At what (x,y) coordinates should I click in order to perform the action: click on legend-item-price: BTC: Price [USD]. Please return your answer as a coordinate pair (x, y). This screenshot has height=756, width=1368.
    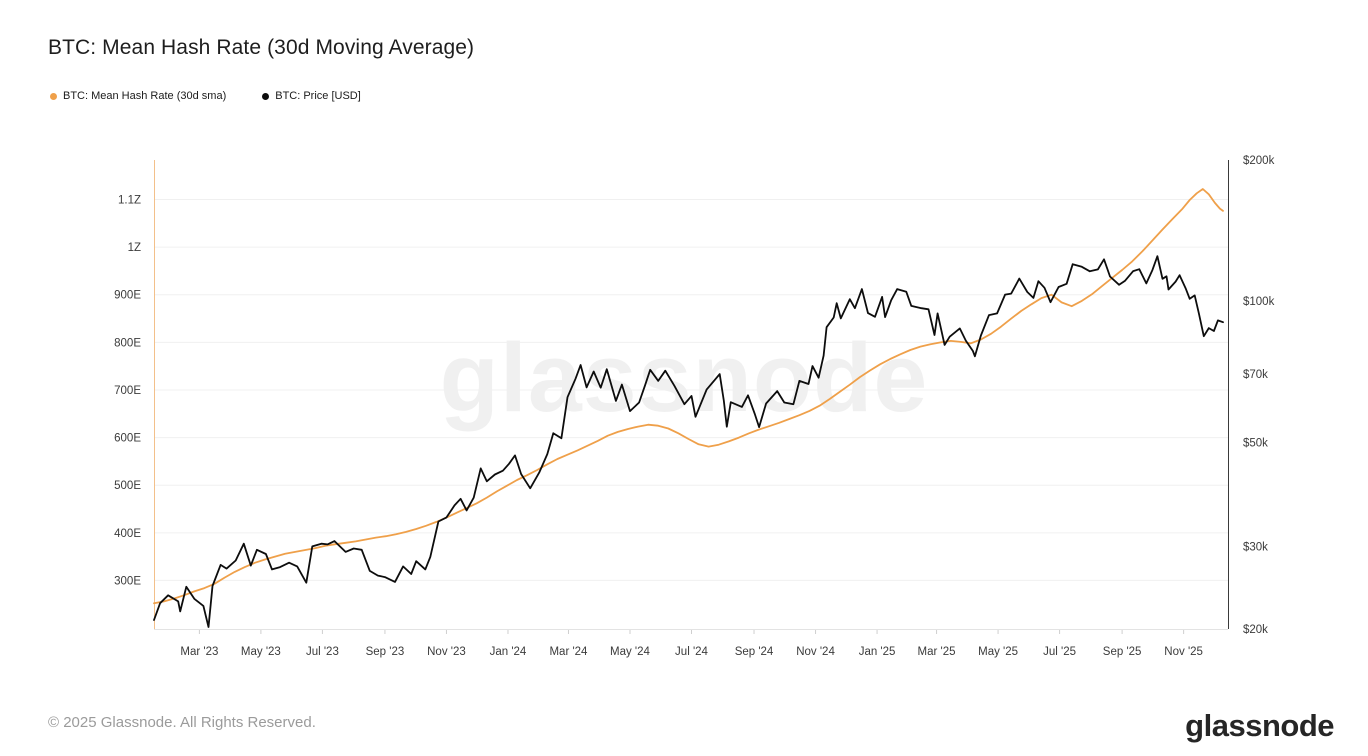
    Looking at the image, I should click on (311, 96).